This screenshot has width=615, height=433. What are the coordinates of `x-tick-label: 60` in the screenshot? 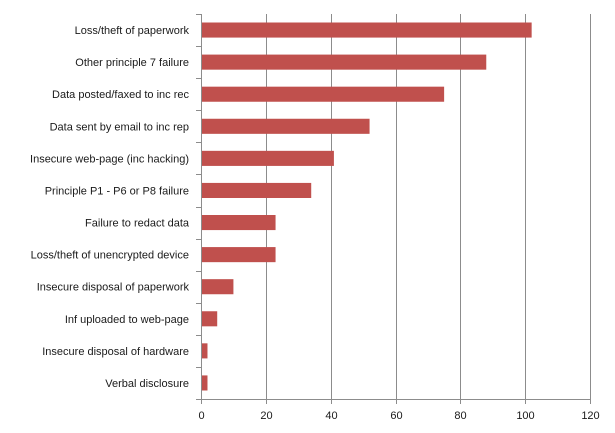 It's located at (396, 416).